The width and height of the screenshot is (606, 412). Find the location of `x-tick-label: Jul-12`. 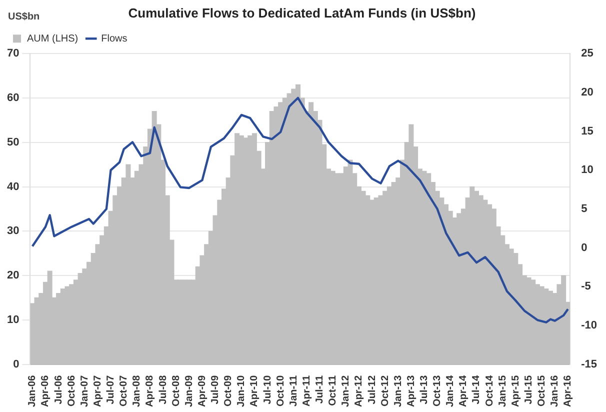

x-tick-label: Jul-12 is located at coordinates (372, 389).